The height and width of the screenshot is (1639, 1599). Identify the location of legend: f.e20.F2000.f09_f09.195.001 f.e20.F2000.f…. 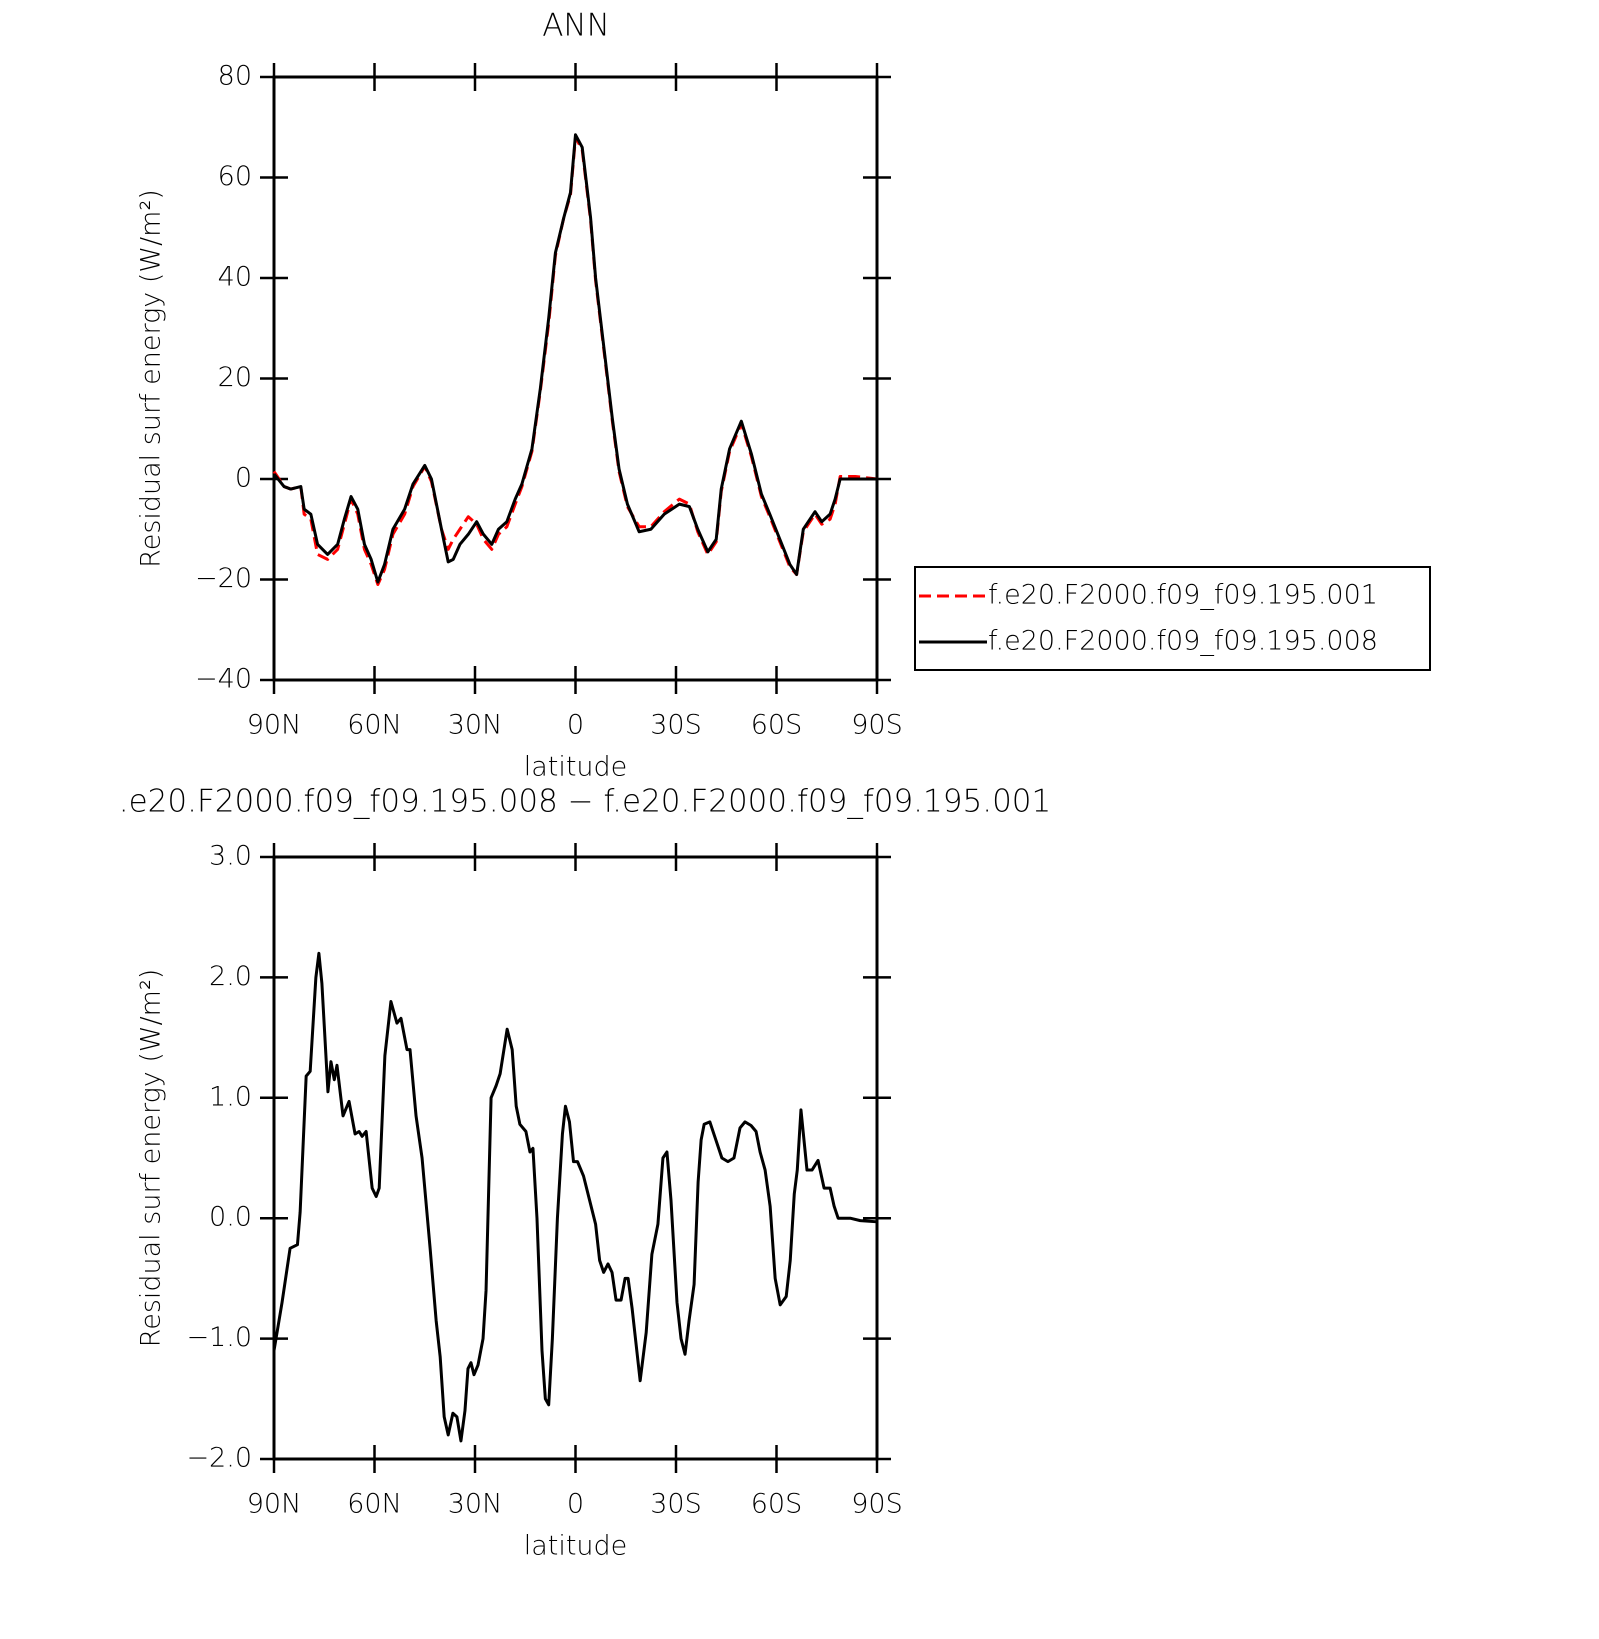
(1172, 618).